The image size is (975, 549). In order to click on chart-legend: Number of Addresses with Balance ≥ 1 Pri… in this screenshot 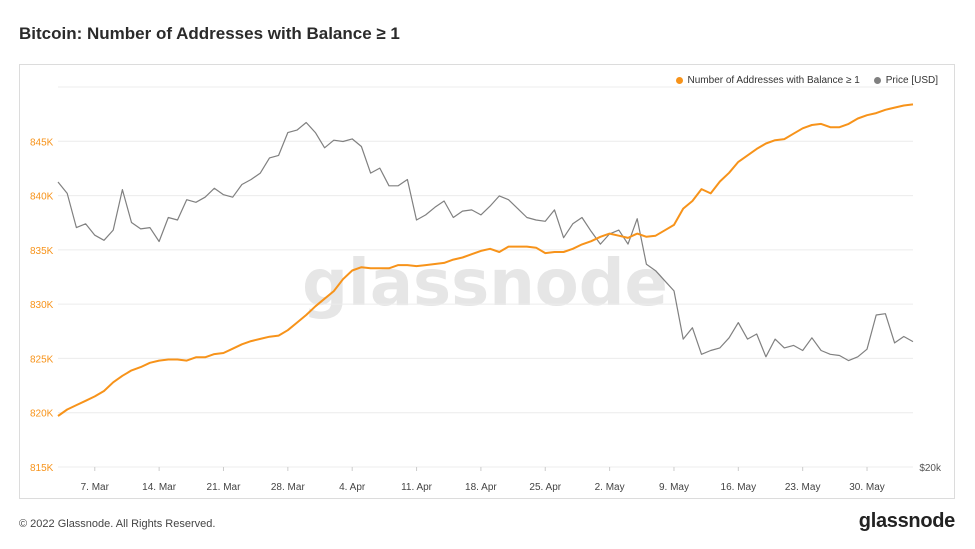, I will do `click(806, 80)`.